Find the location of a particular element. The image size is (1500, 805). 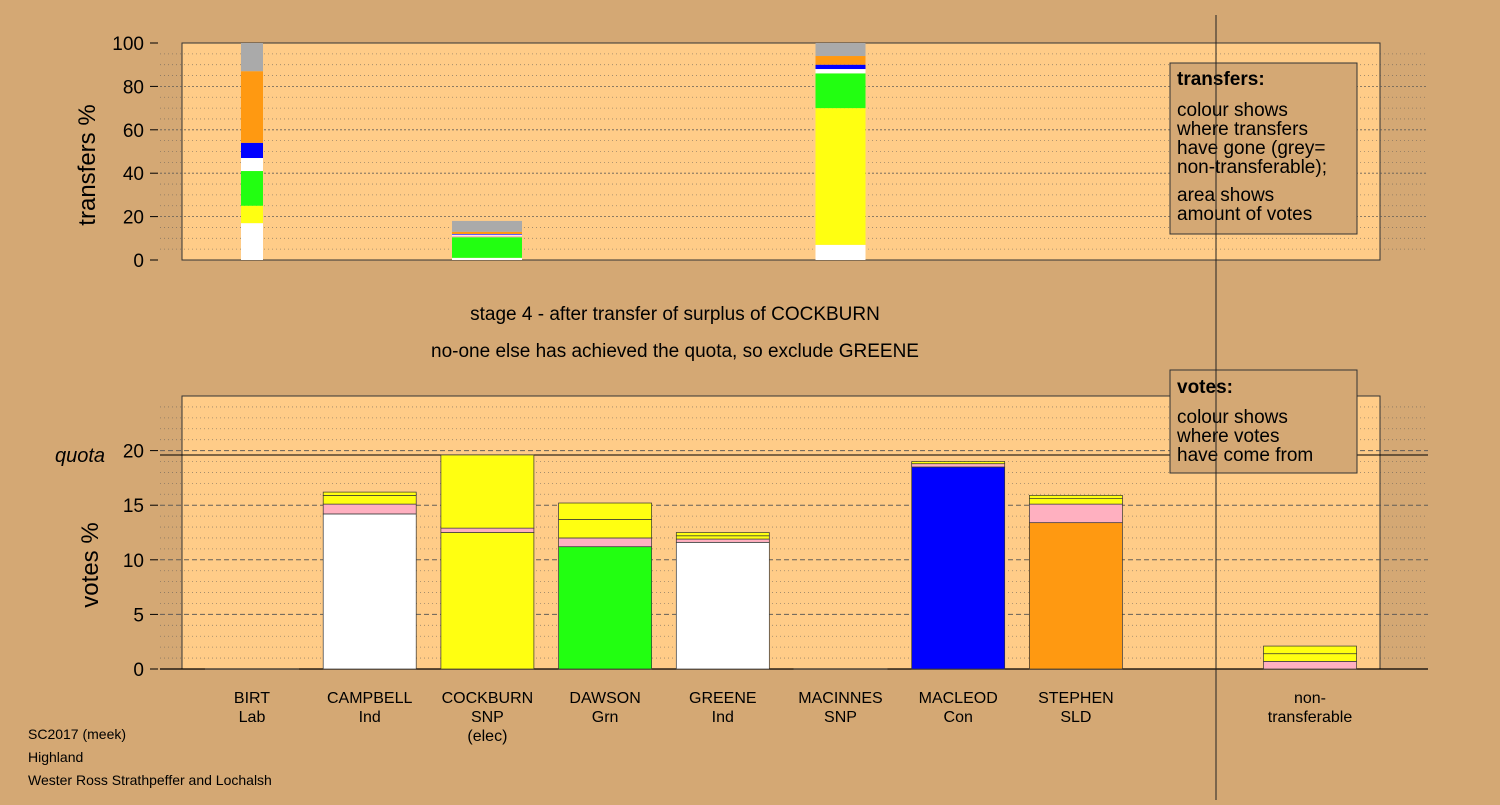

votes-legend-line: colour shows is located at coordinates (1232, 417).